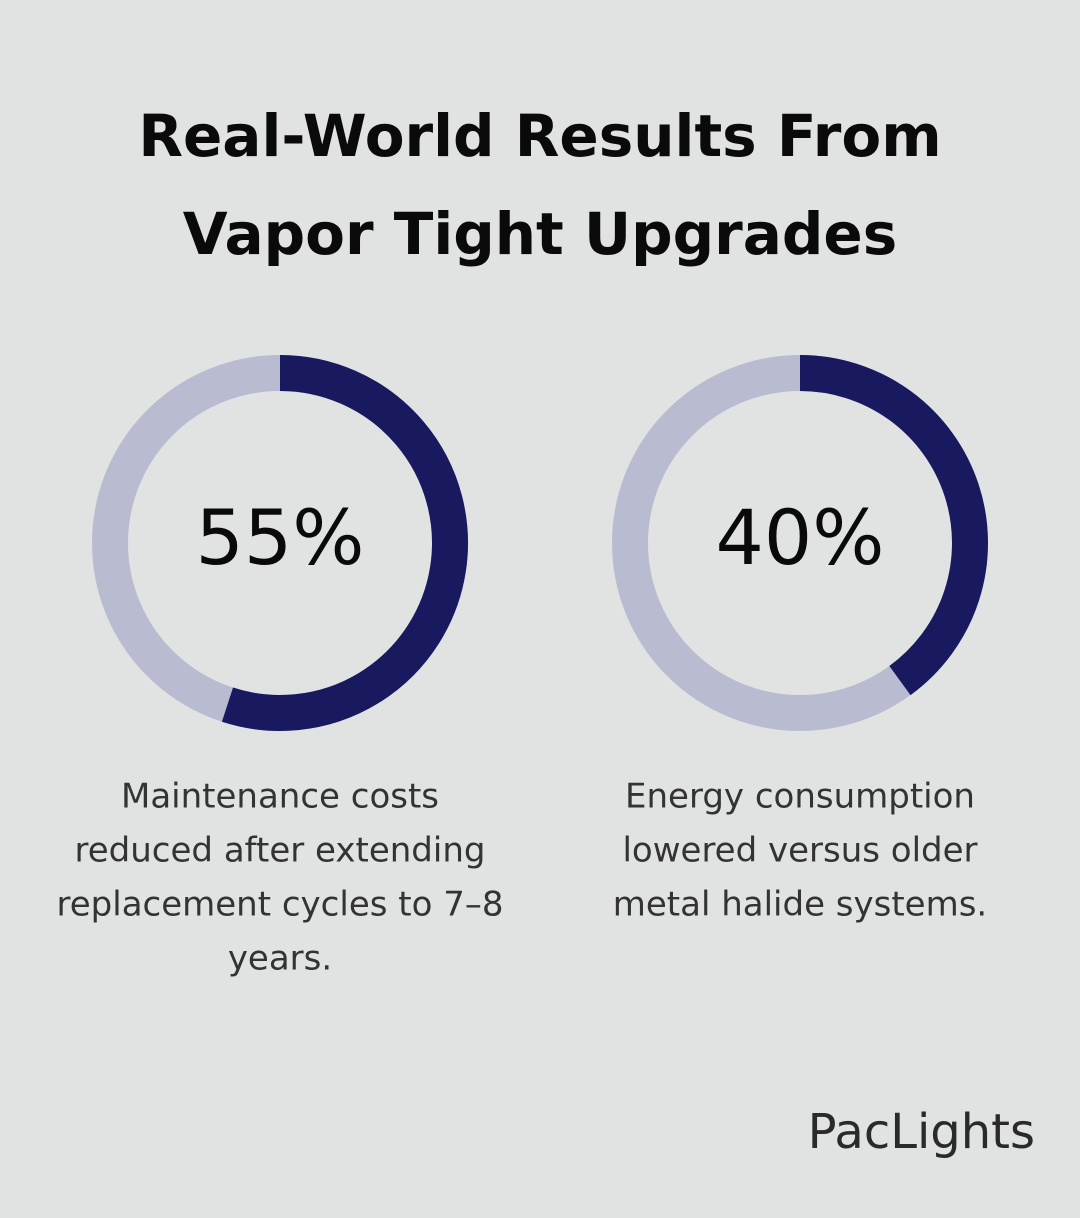 The height and width of the screenshot is (1218, 1080). Describe the element at coordinates (800, 905) in the screenshot. I see `caption-line: metal halide systems.` at that location.